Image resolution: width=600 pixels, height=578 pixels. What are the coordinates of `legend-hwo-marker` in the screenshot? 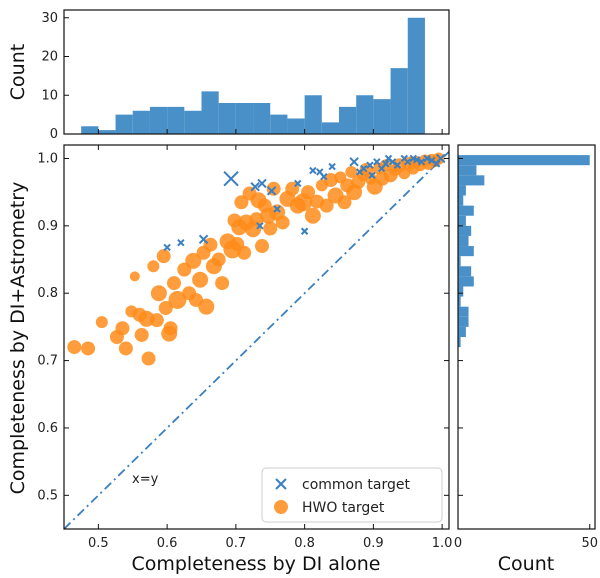 It's located at (281, 507).